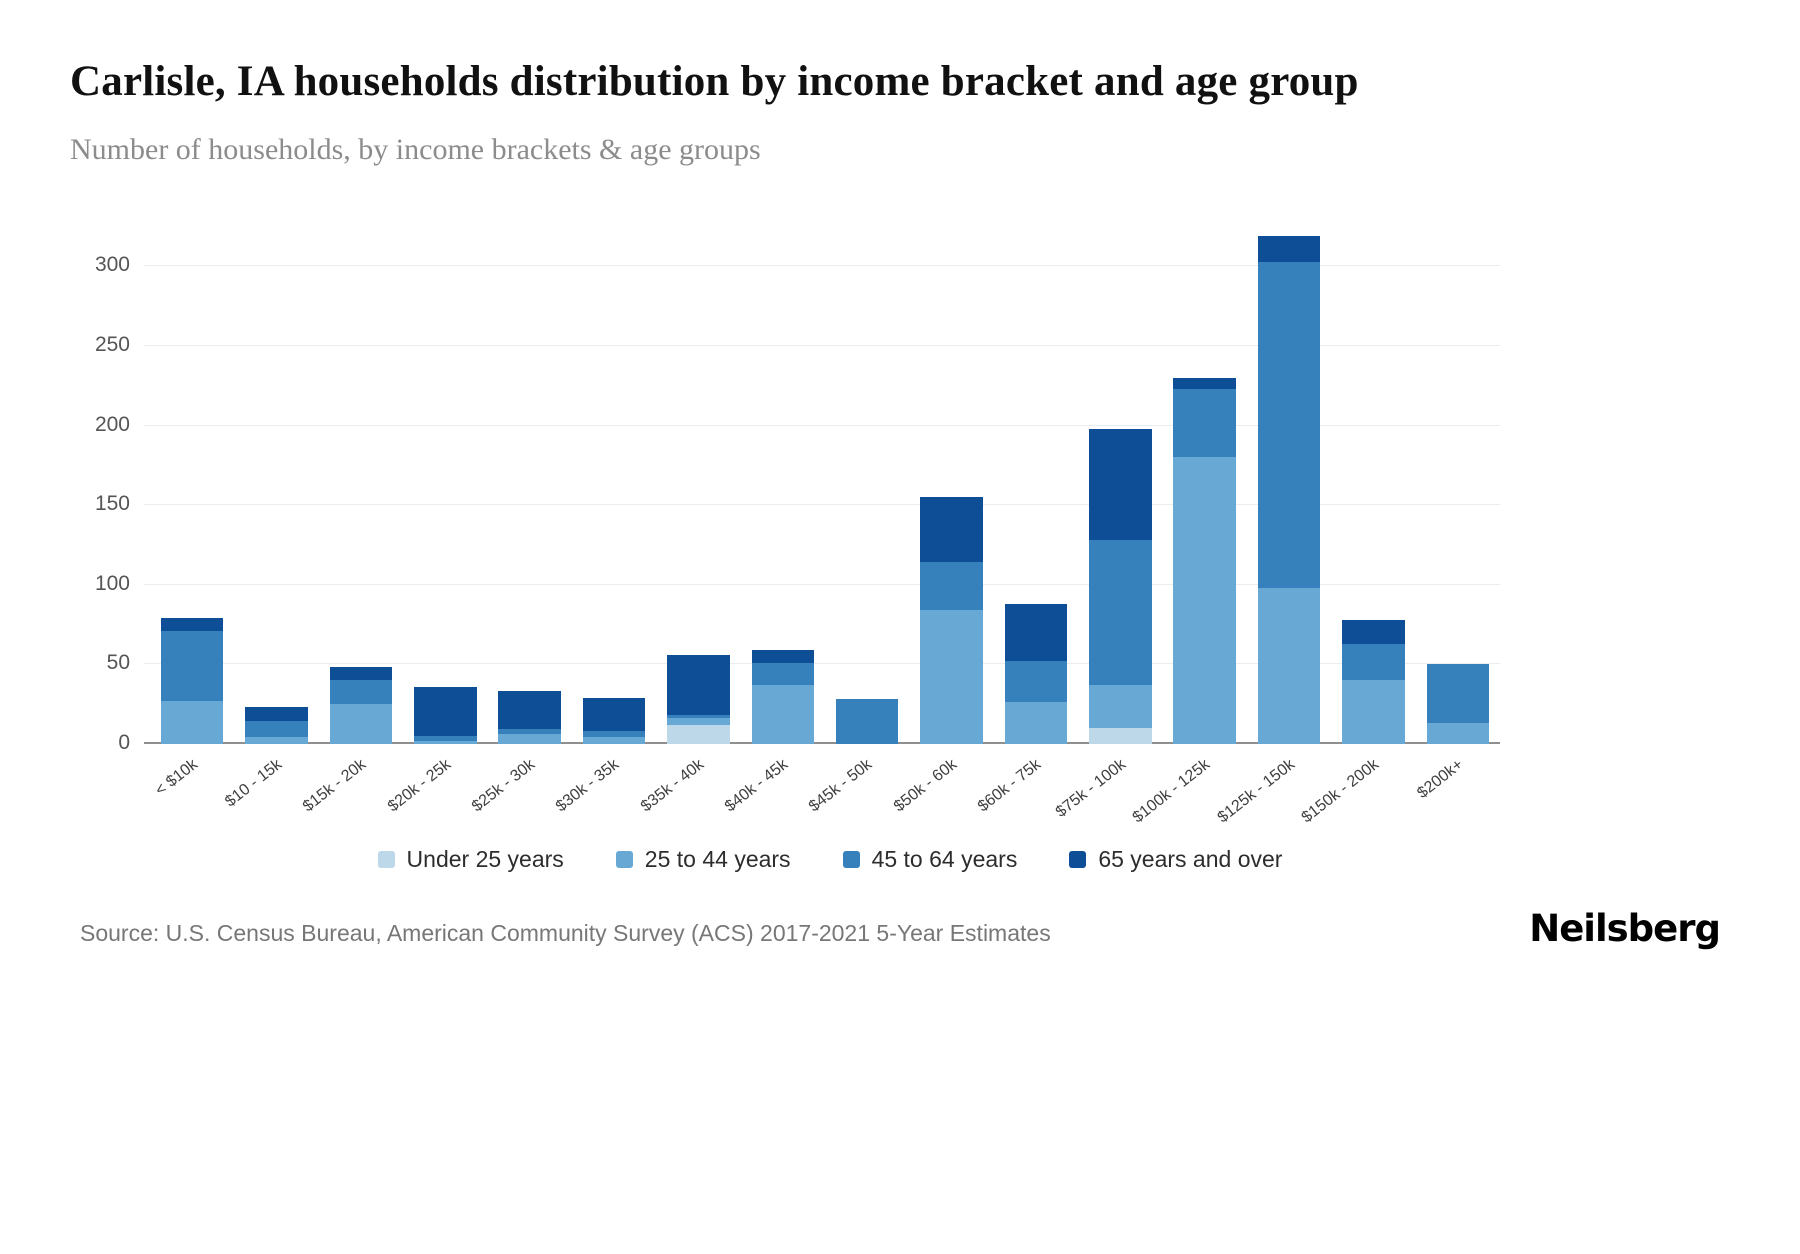 This screenshot has height=1254, width=1800. What do you see at coordinates (672, 785) in the screenshot?
I see `x-axis-tick-label: $35k - 40k` at bounding box center [672, 785].